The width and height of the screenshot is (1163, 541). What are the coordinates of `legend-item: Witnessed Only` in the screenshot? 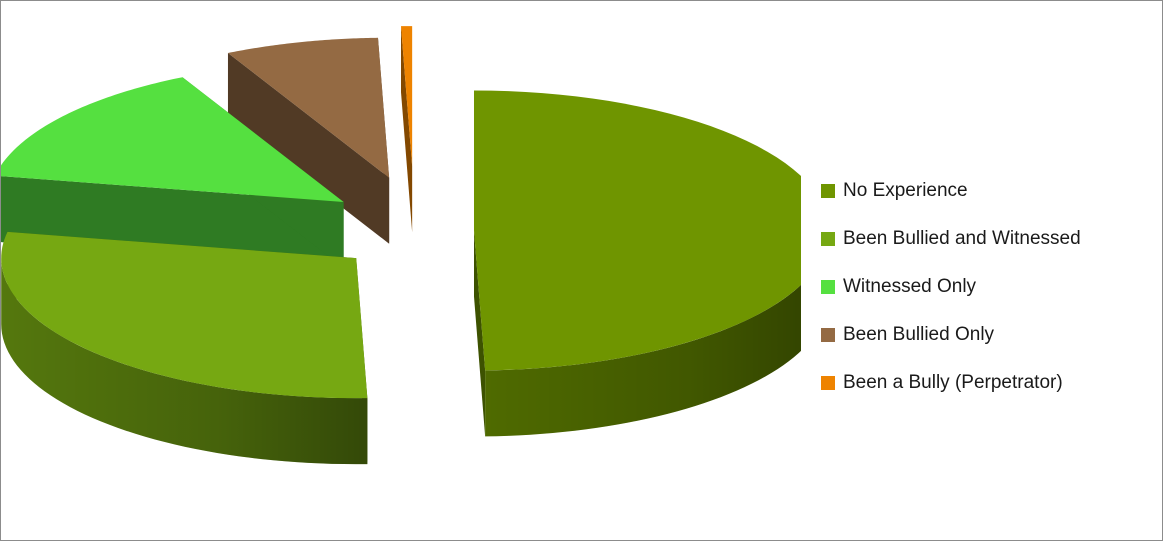 It's located at (951, 287).